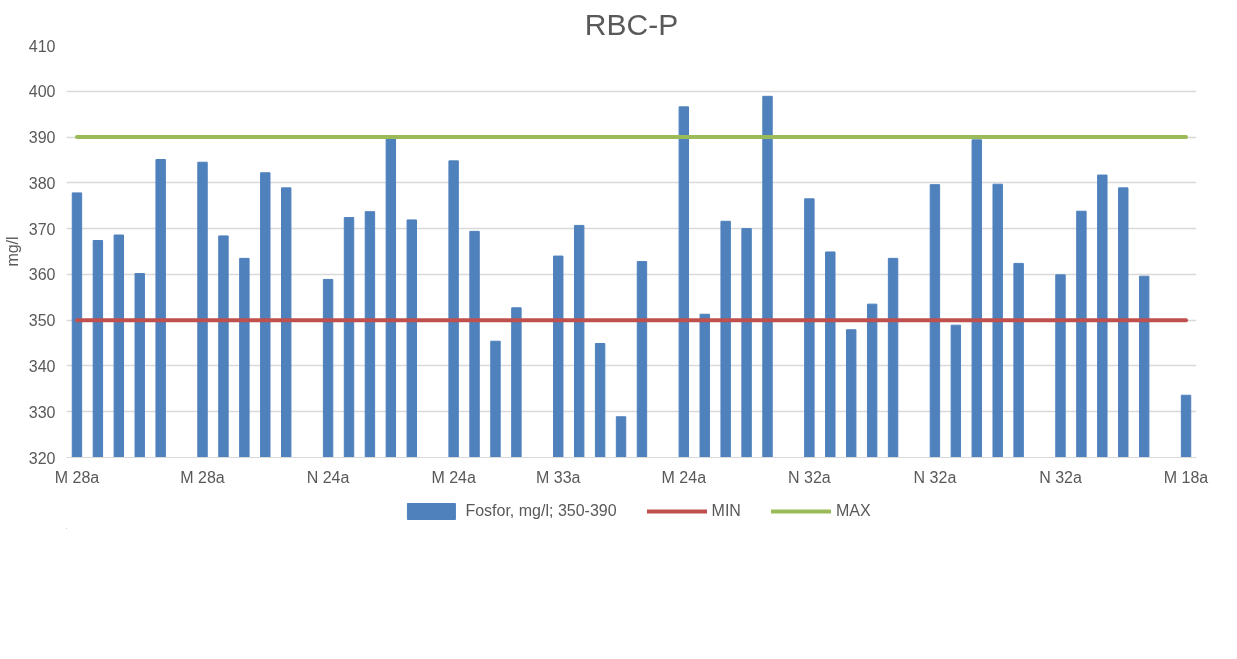 Image resolution: width=1237 pixels, height=659 pixels. Describe the element at coordinates (541, 510) in the screenshot. I see `legend-label: Fosfor, mg/l; 350-390` at that location.